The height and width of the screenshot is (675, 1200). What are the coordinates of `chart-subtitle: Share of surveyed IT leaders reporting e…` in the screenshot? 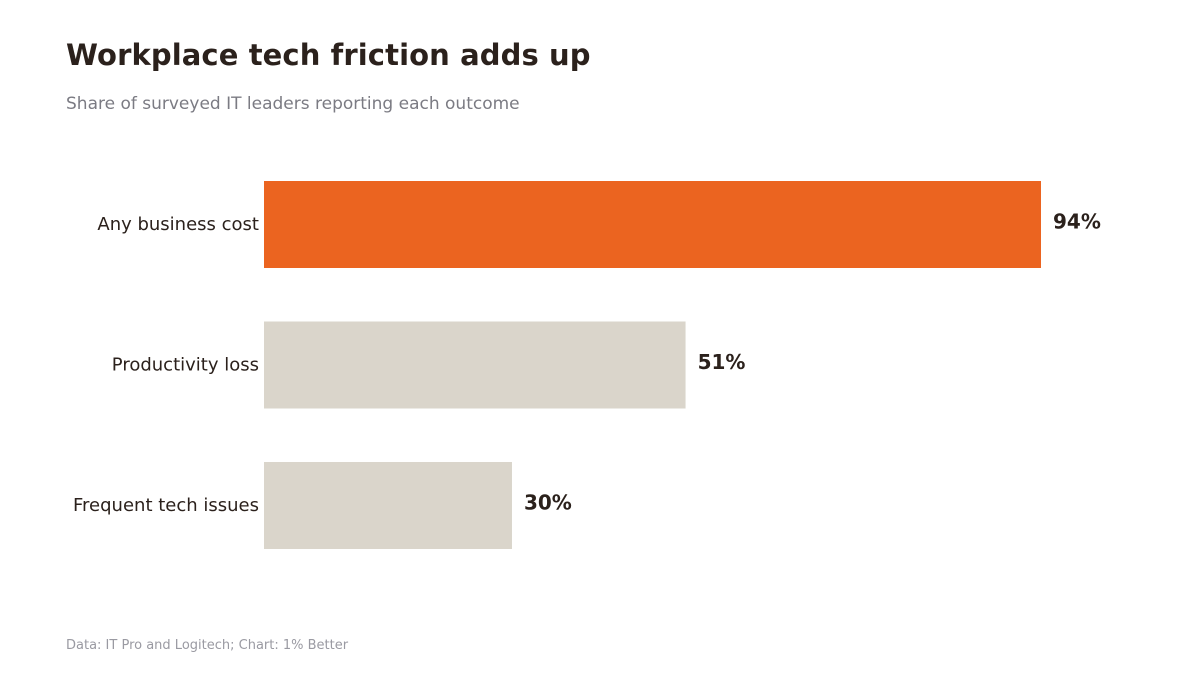 It's located at (293, 104).